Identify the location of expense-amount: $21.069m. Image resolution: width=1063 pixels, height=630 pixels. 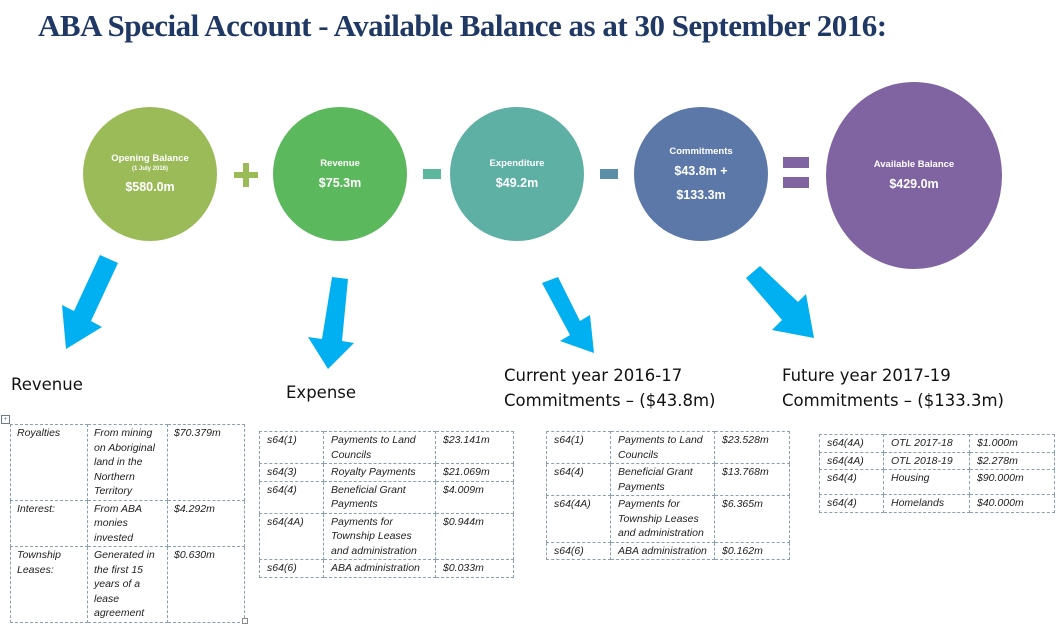
(474, 472).